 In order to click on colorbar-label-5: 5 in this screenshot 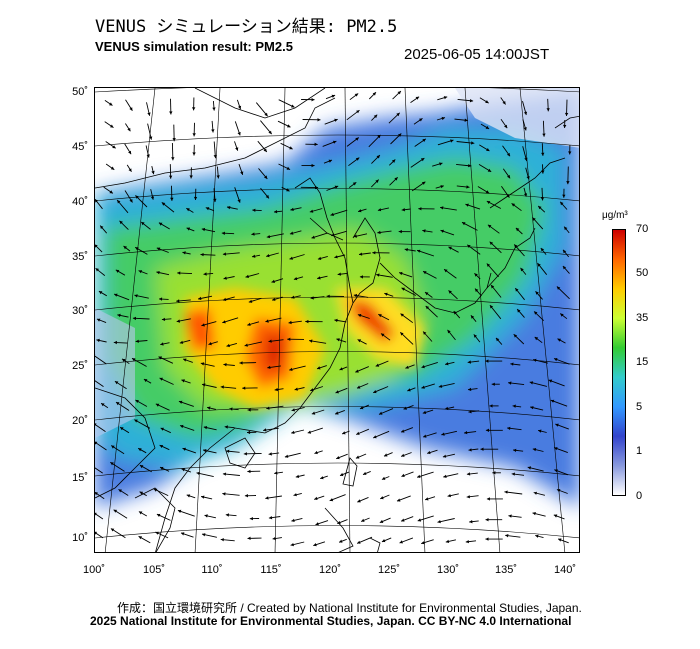, I will do `click(639, 407)`.